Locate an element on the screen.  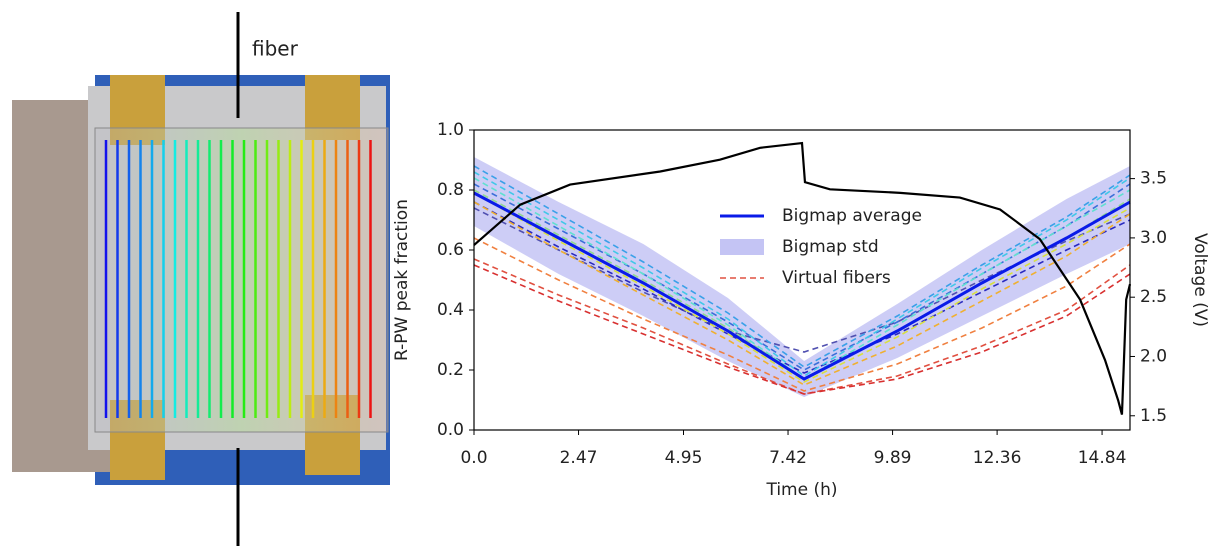
y2-tick-label: 2.0 is located at coordinates (1153, 356).